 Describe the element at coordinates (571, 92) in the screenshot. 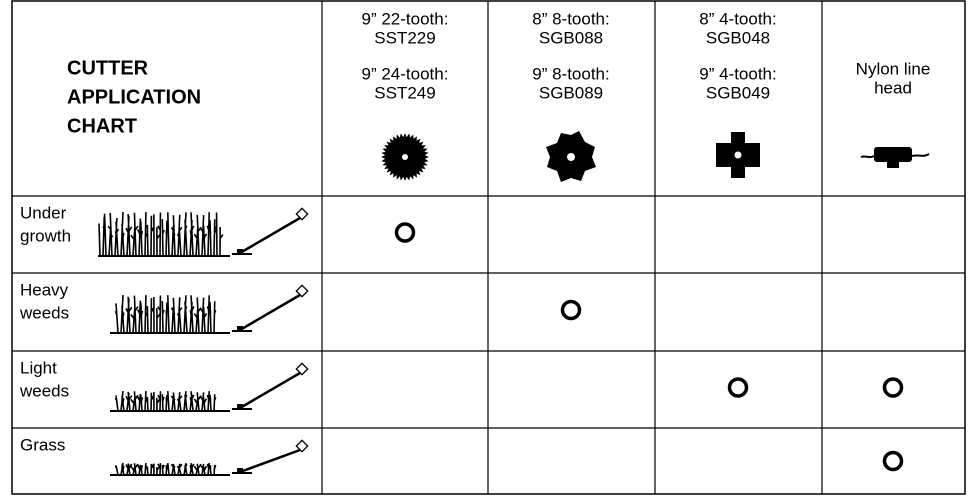

I see `column-header: SGB089` at that location.